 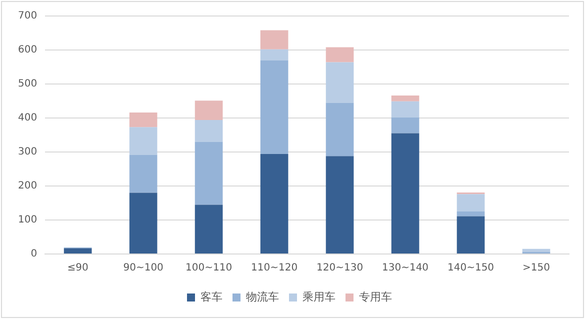 What do you see at coordinates (34, 254) in the screenshot?
I see `y-tick-label: 0` at bounding box center [34, 254].